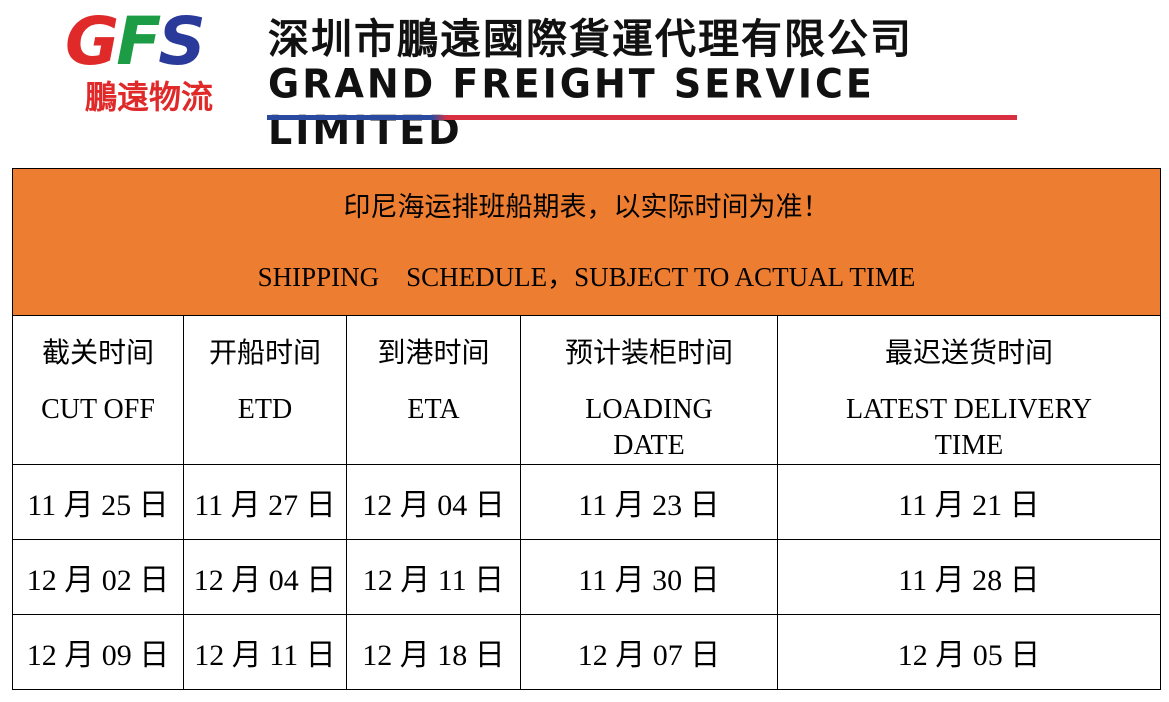 This screenshot has width=1169, height=702. What do you see at coordinates (265, 409) in the screenshot?
I see `header-en: ETD` at bounding box center [265, 409].